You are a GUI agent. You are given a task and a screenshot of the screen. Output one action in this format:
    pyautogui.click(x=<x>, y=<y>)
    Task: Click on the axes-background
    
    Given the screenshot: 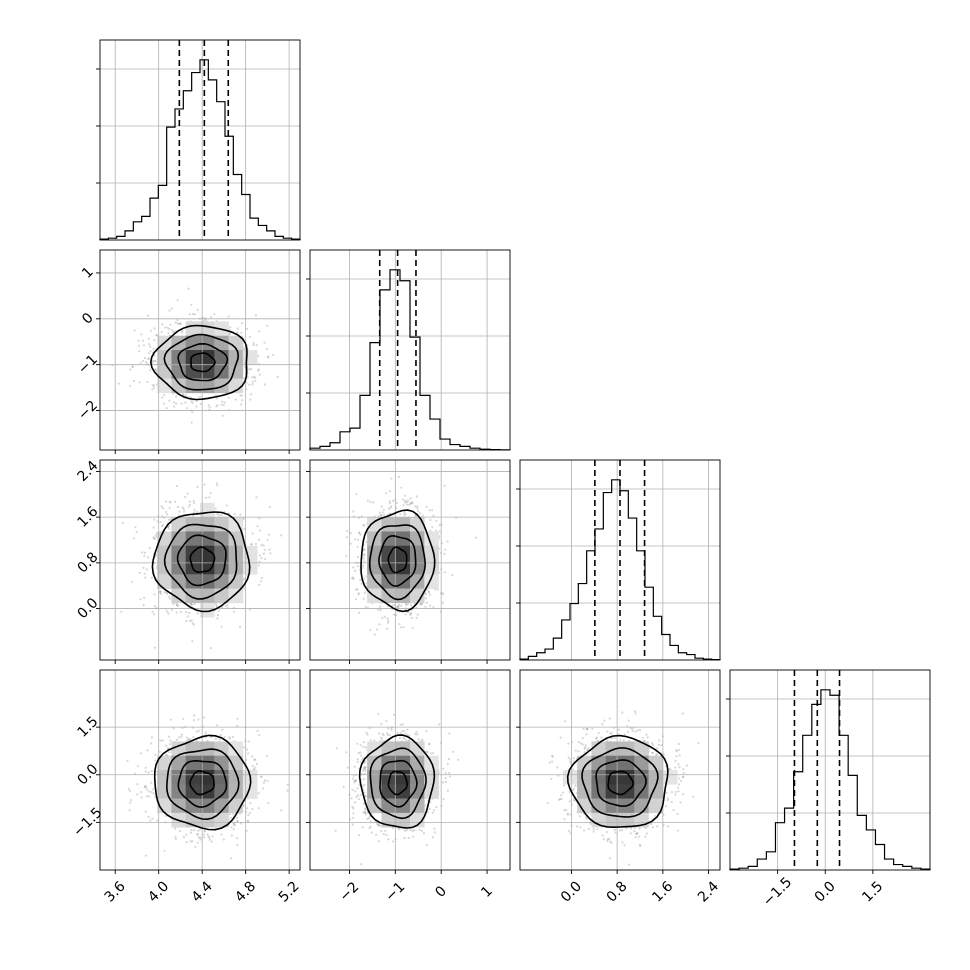 What is the action you would take?
    pyautogui.click(x=830, y=770)
    